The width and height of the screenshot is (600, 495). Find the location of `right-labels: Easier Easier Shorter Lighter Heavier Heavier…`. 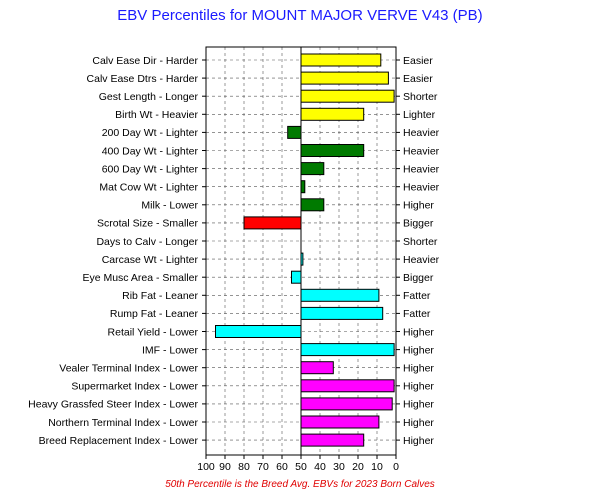

right-labels: Easier Easier Shorter Lighter Heavier Heavier… is located at coordinates (418, 251).